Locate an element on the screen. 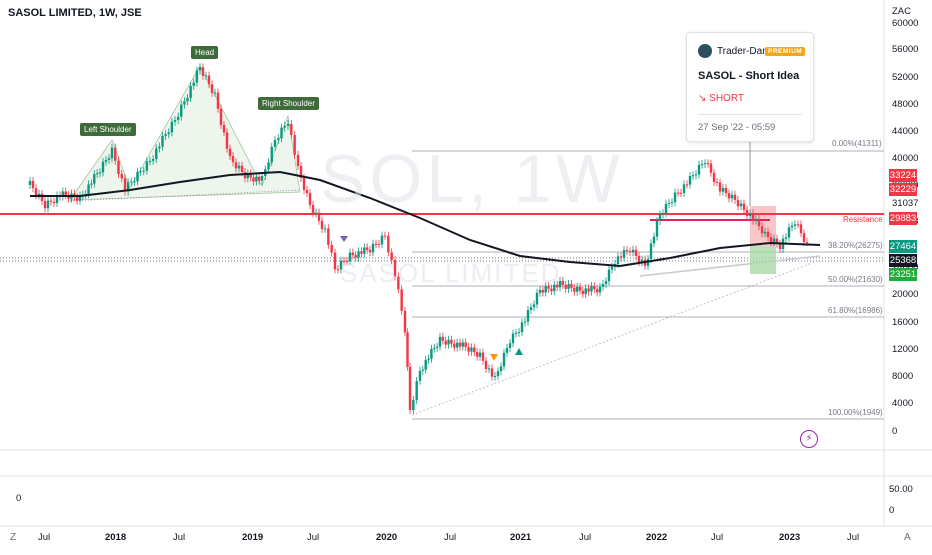 Image resolution: width=932 pixels, height=555 pixels. price-tag: 29883 is located at coordinates (903, 218).